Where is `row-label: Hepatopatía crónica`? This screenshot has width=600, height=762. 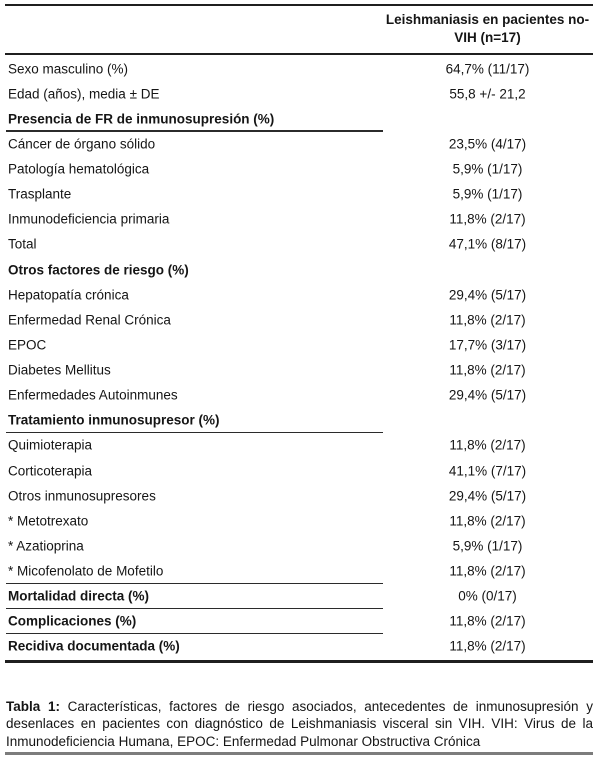
row-label: Hepatopatía crónica is located at coordinates (68, 295).